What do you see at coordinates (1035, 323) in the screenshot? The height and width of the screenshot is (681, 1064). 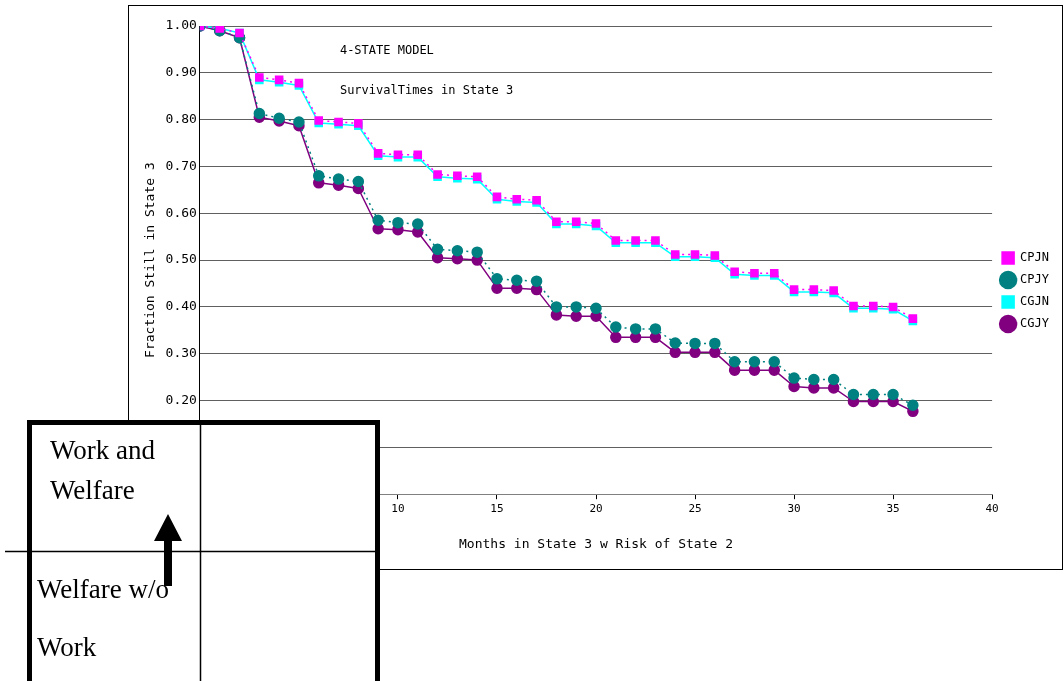 I see `legend-label: CGJY` at bounding box center [1035, 323].